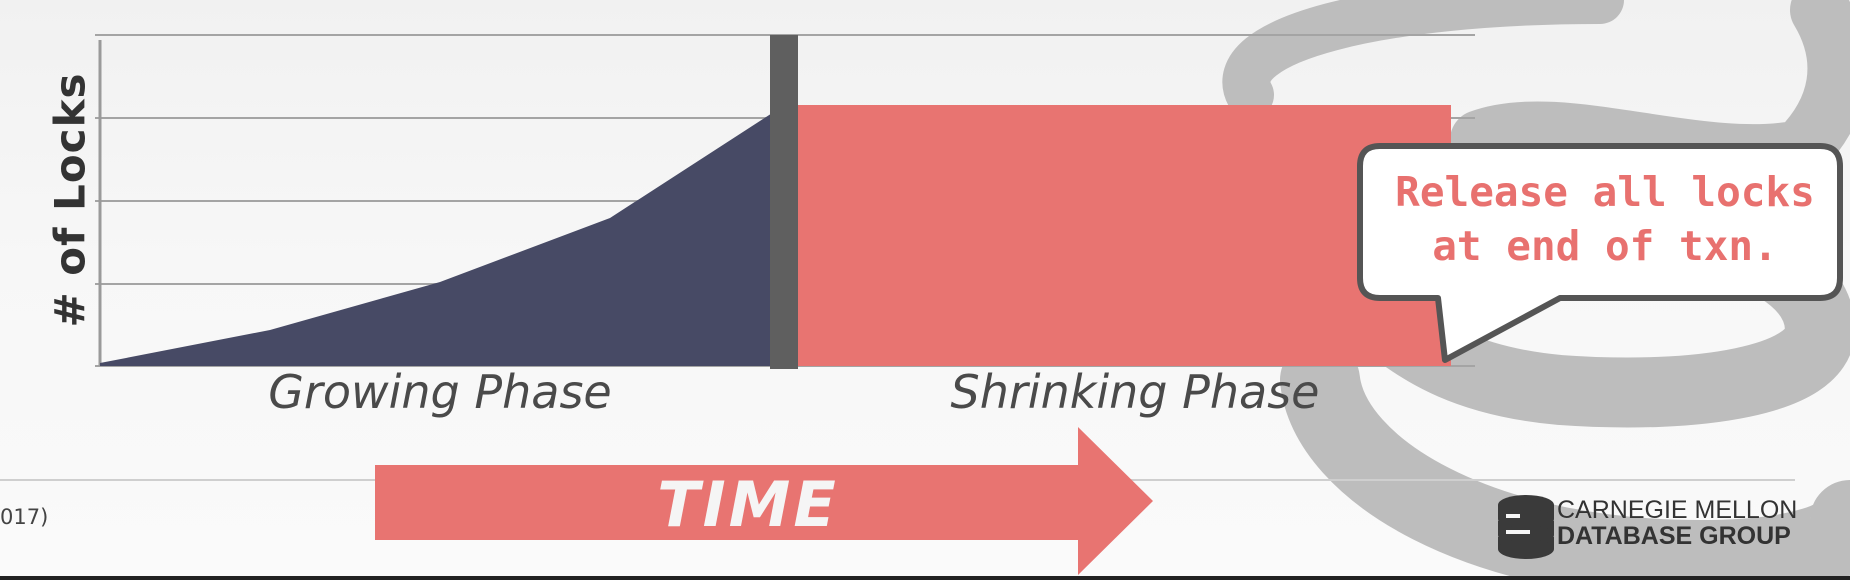 The height and width of the screenshot is (580, 1850). What do you see at coordinates (784, 202) in the screenshot?
I see `lock-point-bar` at bounding box center [784, 202].